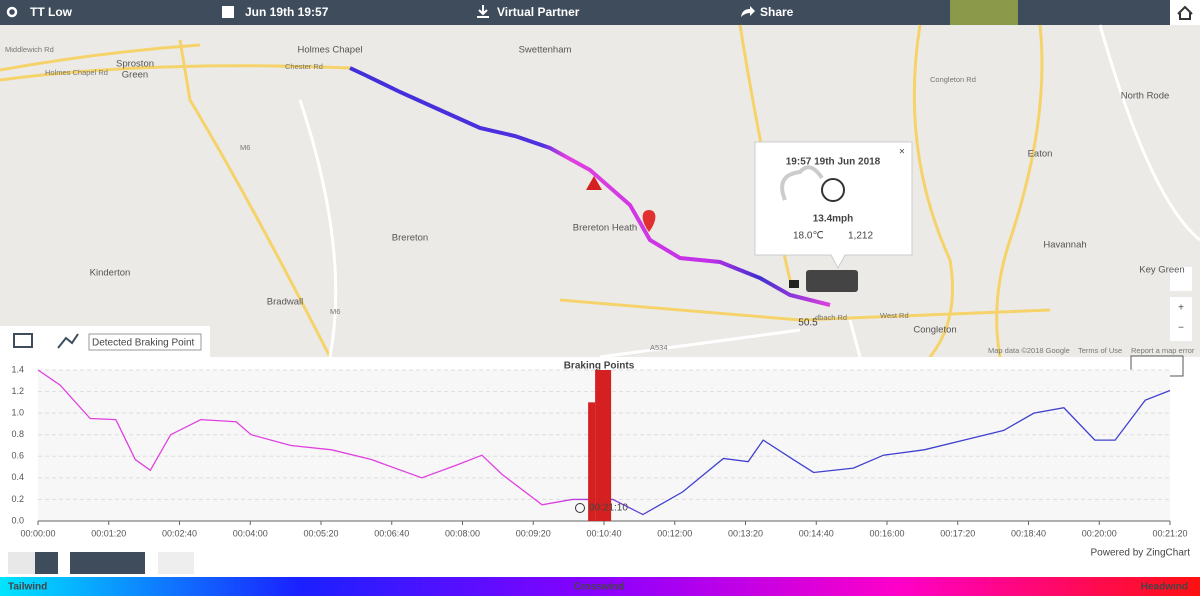 Image resolution: width=1200 pixels, height=596 pixels. Describe the element at coordinates (594, 183) in the screenshot. I see `warning-icon` at that location.